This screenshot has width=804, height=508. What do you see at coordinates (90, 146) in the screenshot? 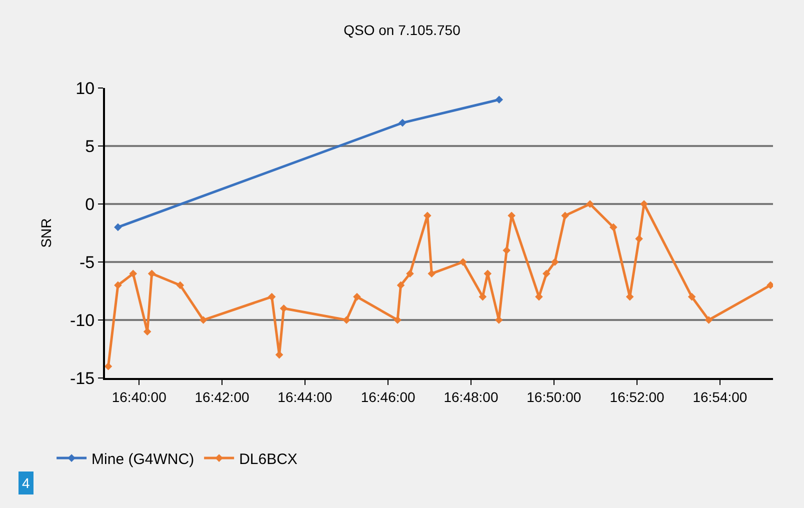
I see `y-tick-label: 5` at bounding box center [90, 146].